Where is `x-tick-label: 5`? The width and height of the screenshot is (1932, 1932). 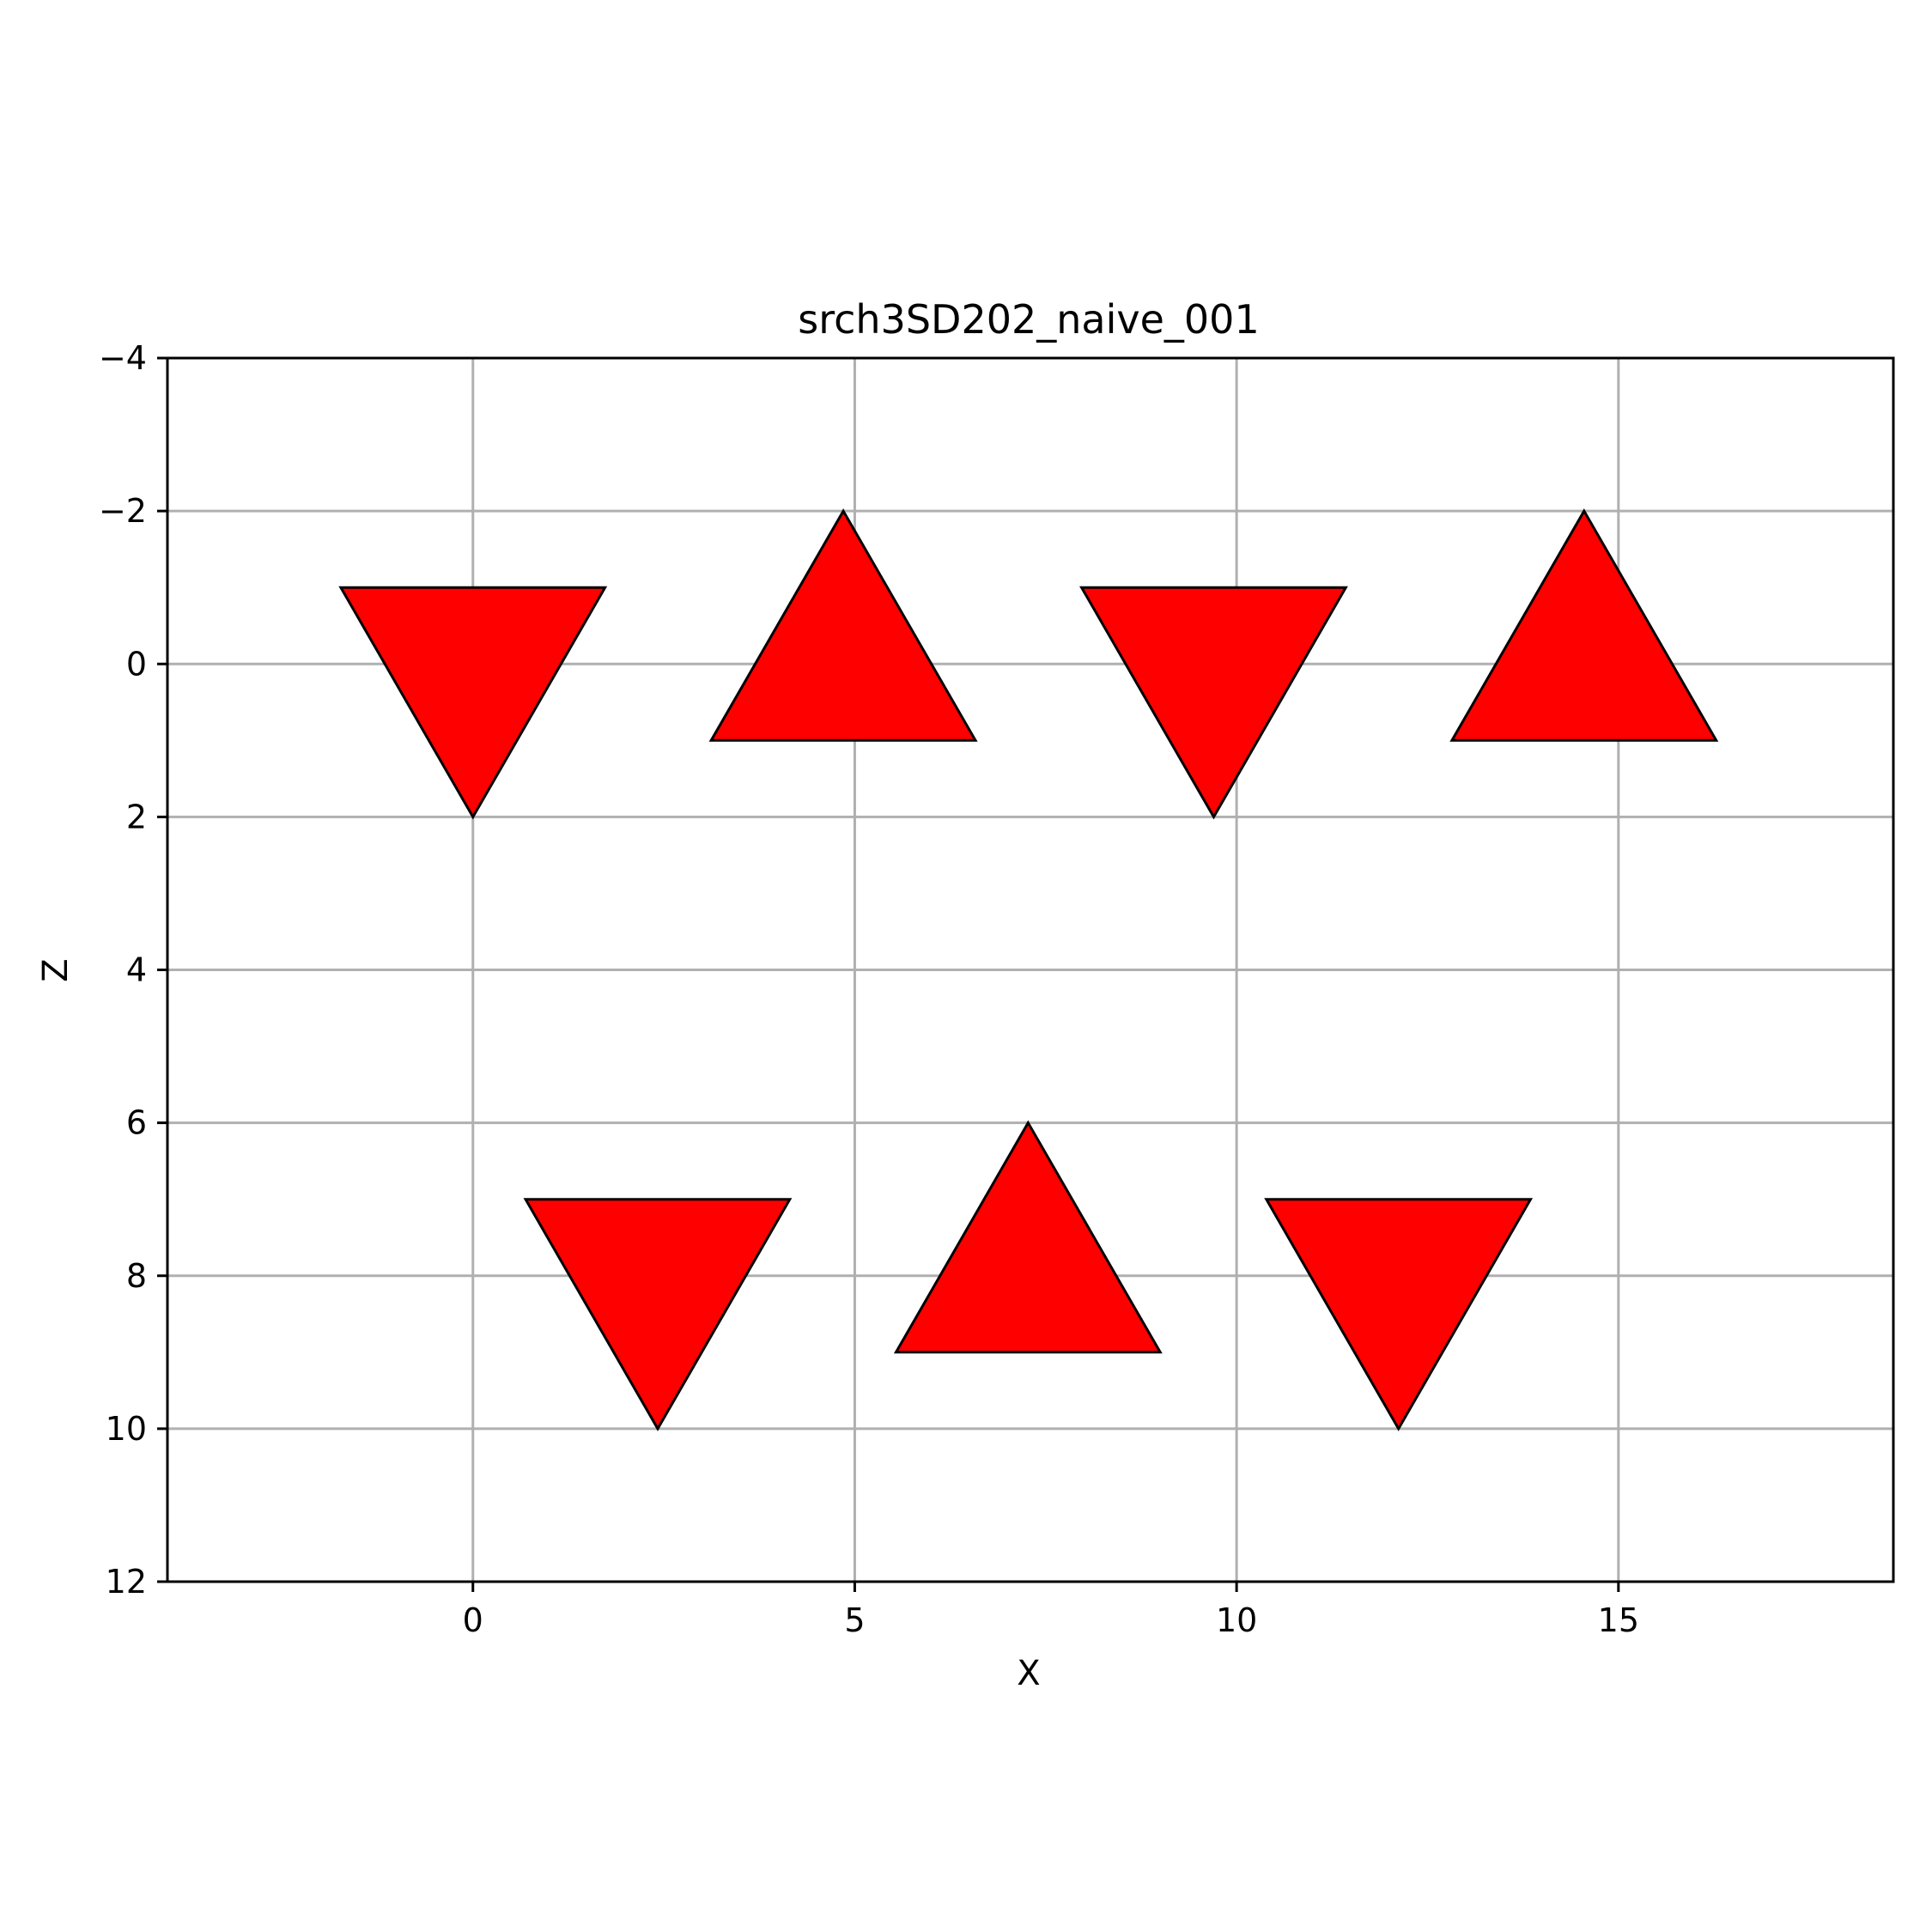 x-tick-label: 5 is located at coordinates (854, 1620).